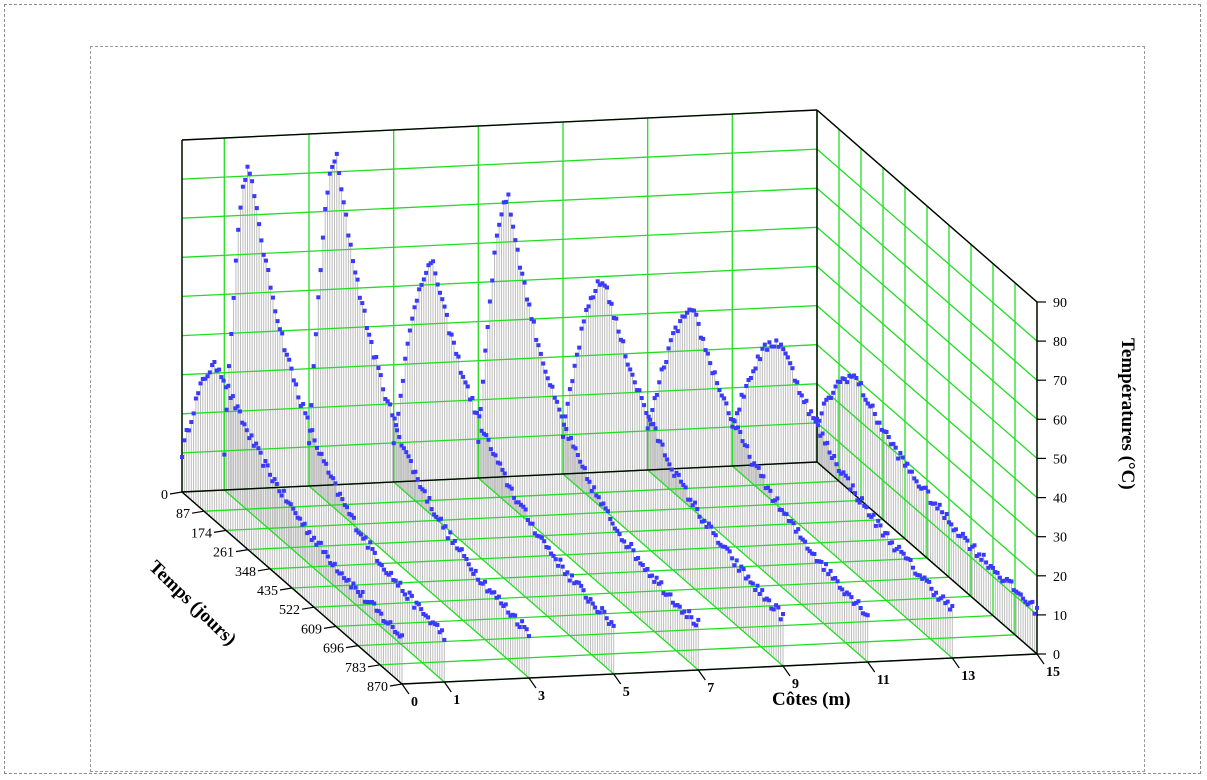 Image resolution: width=1207 pixels, height=780 pixels. Describe the element at coordinates (968, 676) in the screenshot. I see `x-tick-label-7: 13` at that location.